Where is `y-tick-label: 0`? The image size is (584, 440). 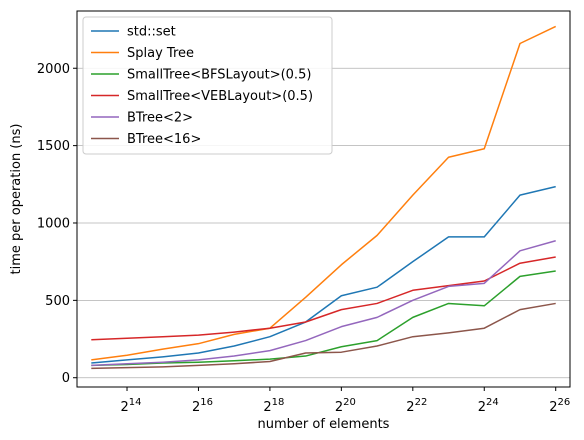
y-tick-label: 0 is located at coordinates (66, 378).